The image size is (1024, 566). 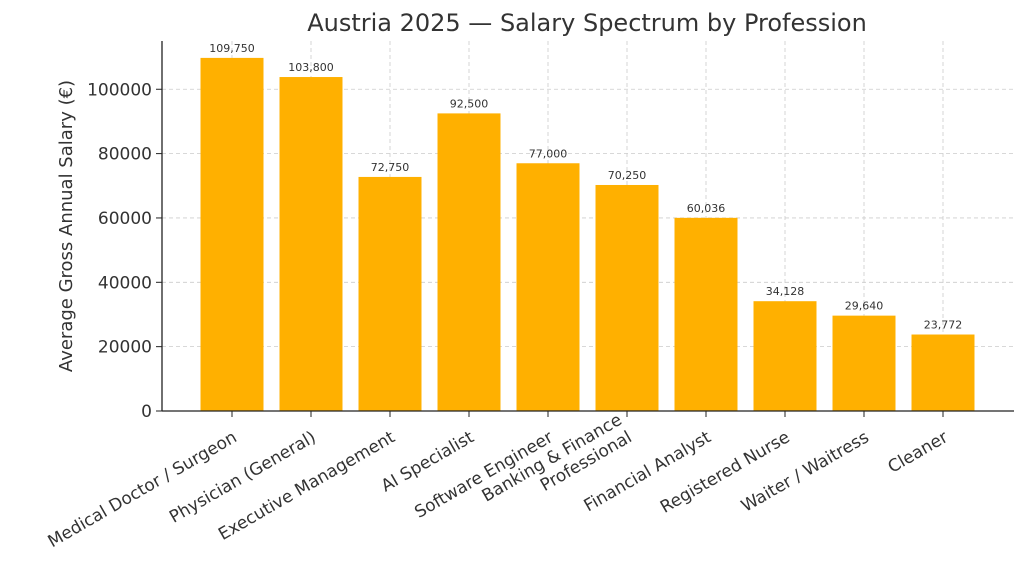 I want to click on x-tick-label-line: Waiter / Waitress, so click(x=805, y=471).